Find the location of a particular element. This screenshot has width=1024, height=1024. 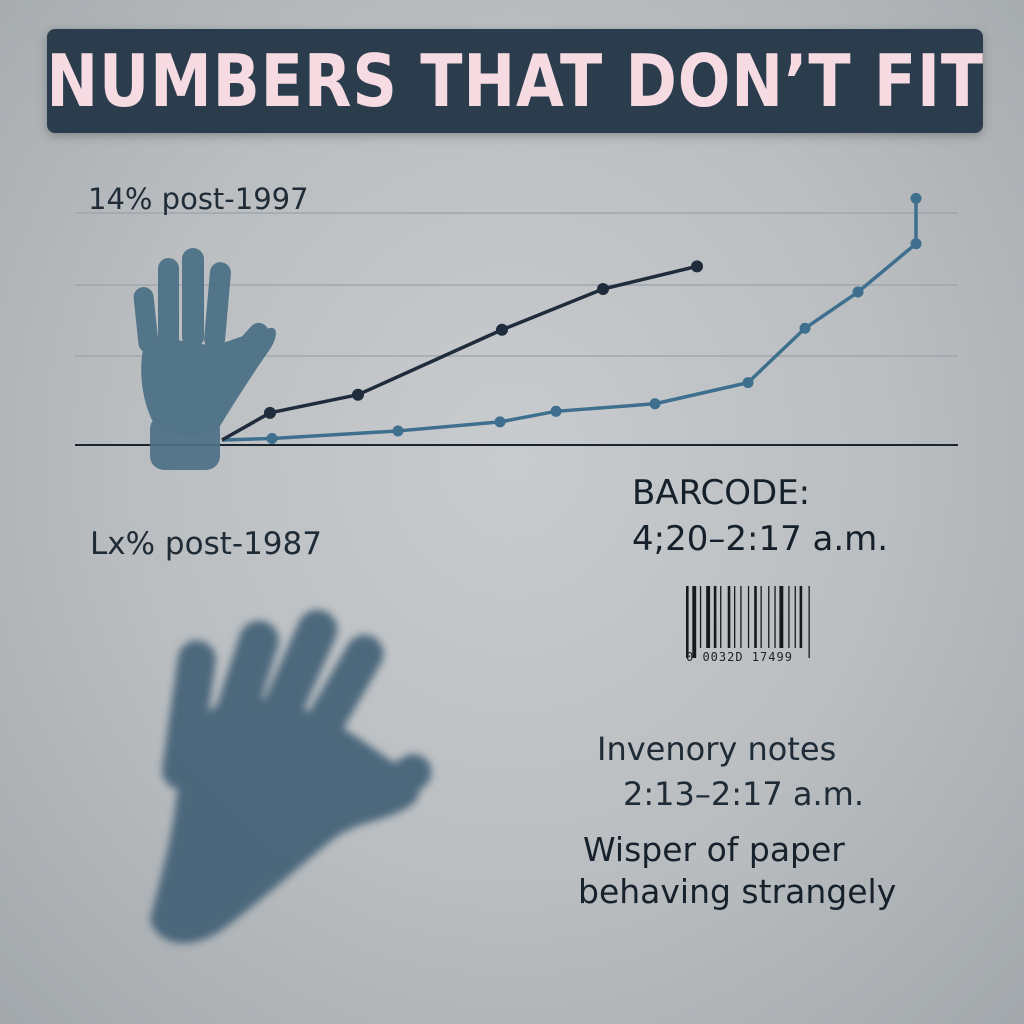

inventory-notes-time: 2:13–2:17 a.m. is located at coordinates (744, 794).